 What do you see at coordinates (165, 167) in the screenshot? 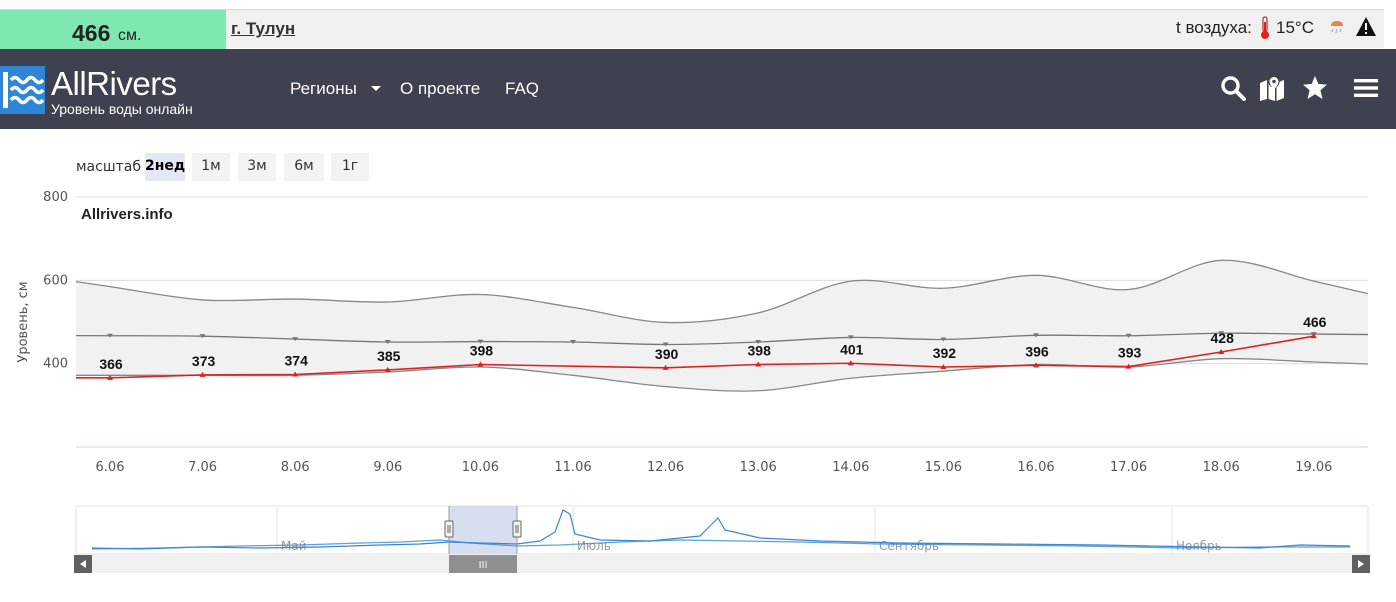
I see `scale-button-2w: 2нед` at bounding box center [165, 167].